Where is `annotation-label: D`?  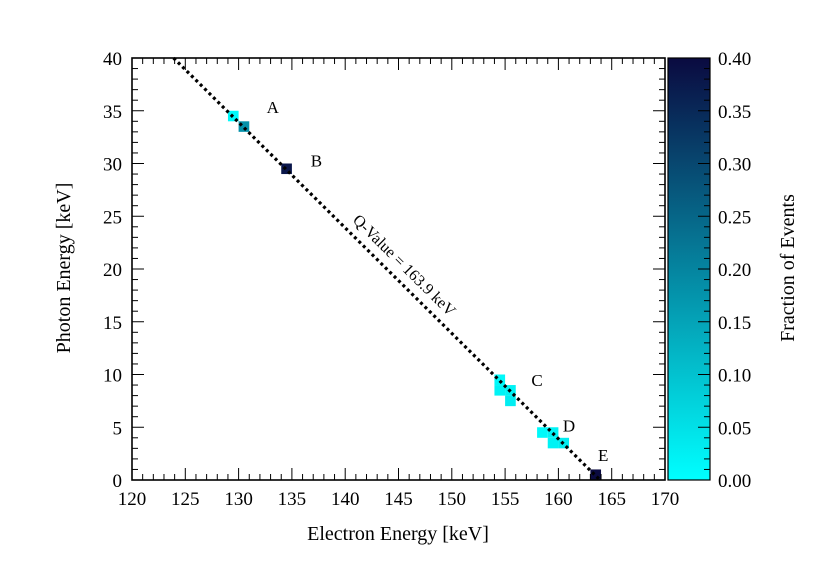 annotation-label: D is located at coordinates (569, 425).